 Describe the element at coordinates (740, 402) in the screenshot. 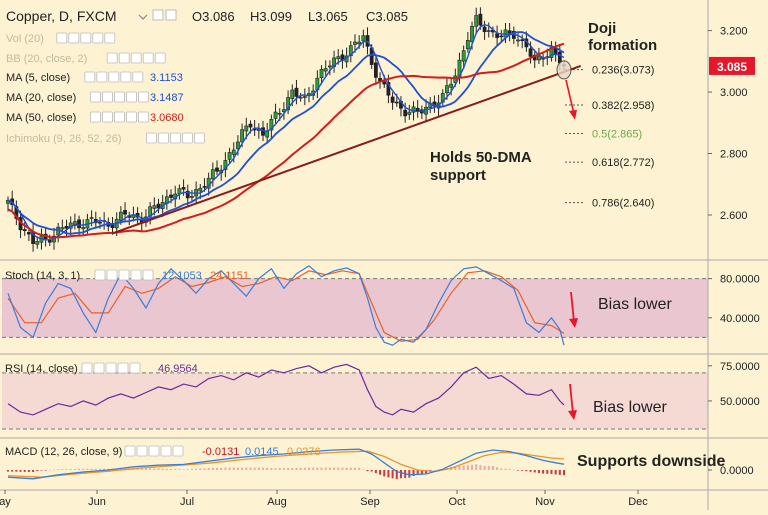

I see `rsi-tick-label: 50.0000` at that location.